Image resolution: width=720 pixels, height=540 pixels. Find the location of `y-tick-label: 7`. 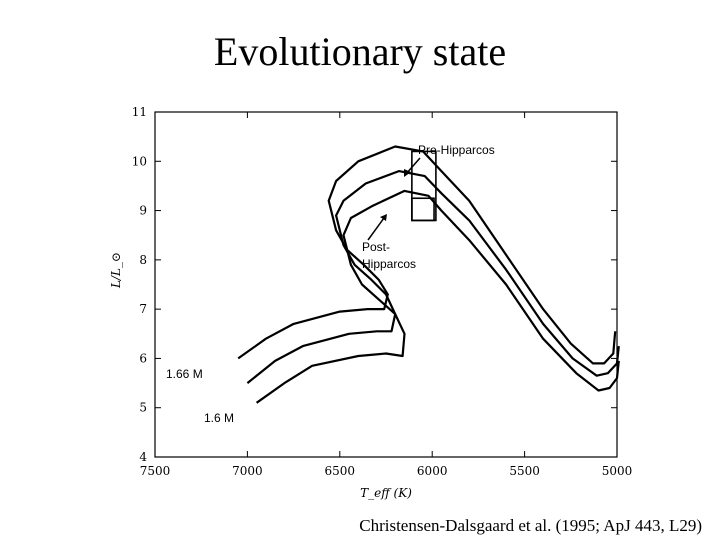

y-tick-label: 7 is located at coordinates (143, 309).